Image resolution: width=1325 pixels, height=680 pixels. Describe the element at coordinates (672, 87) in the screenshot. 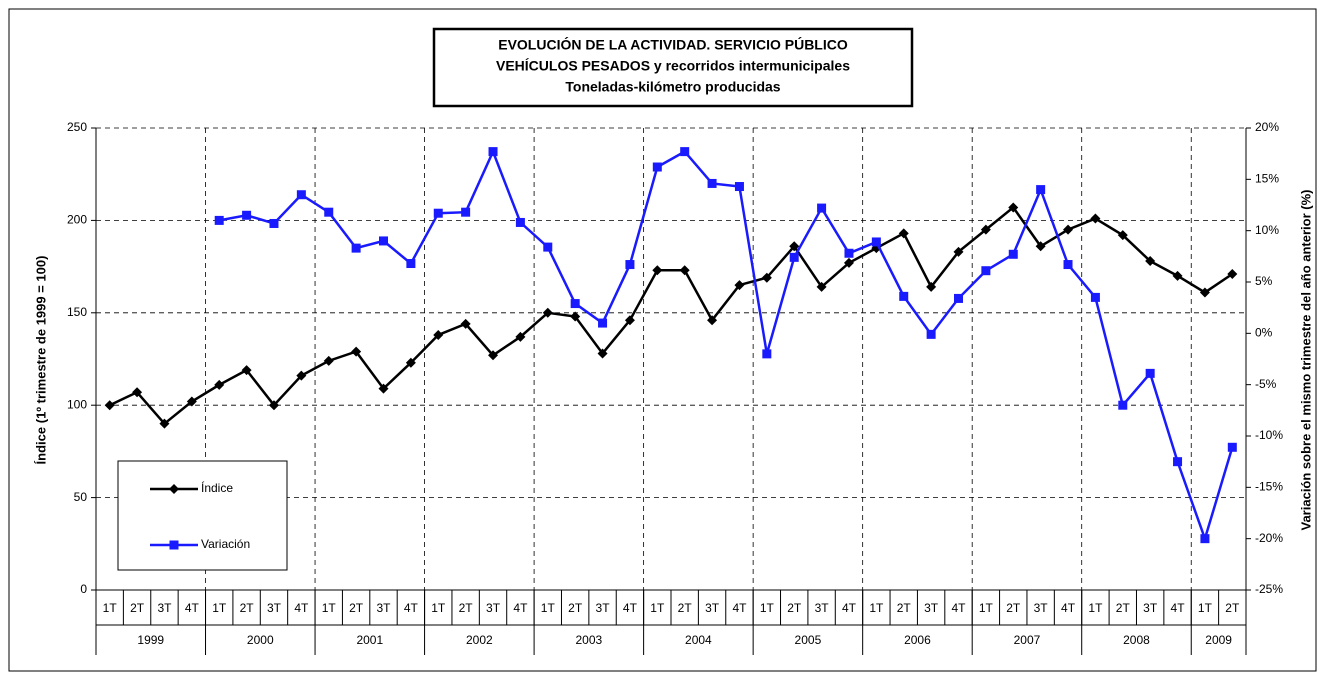

I see `chart-title: Toneladas-kilómetro producidas` at that location.